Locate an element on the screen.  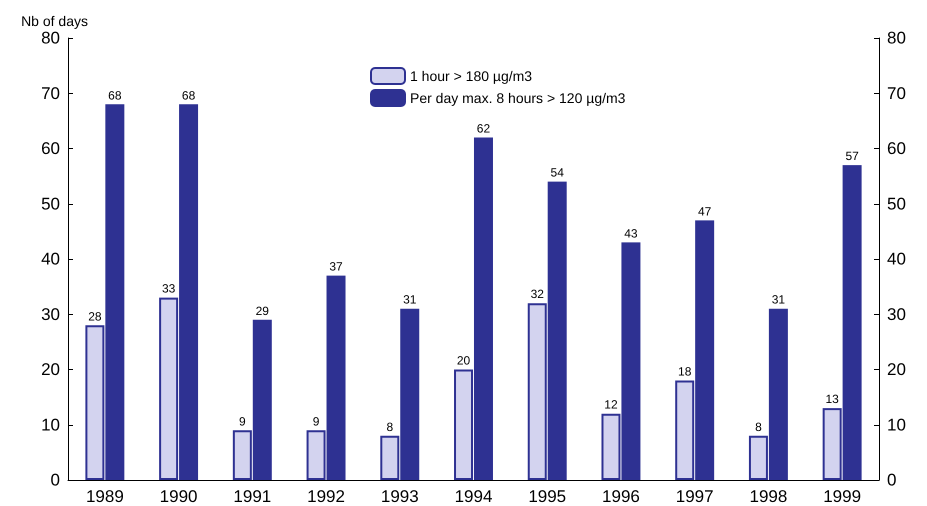
y2-tick-label: 30 is located at coordinates (896, 314).